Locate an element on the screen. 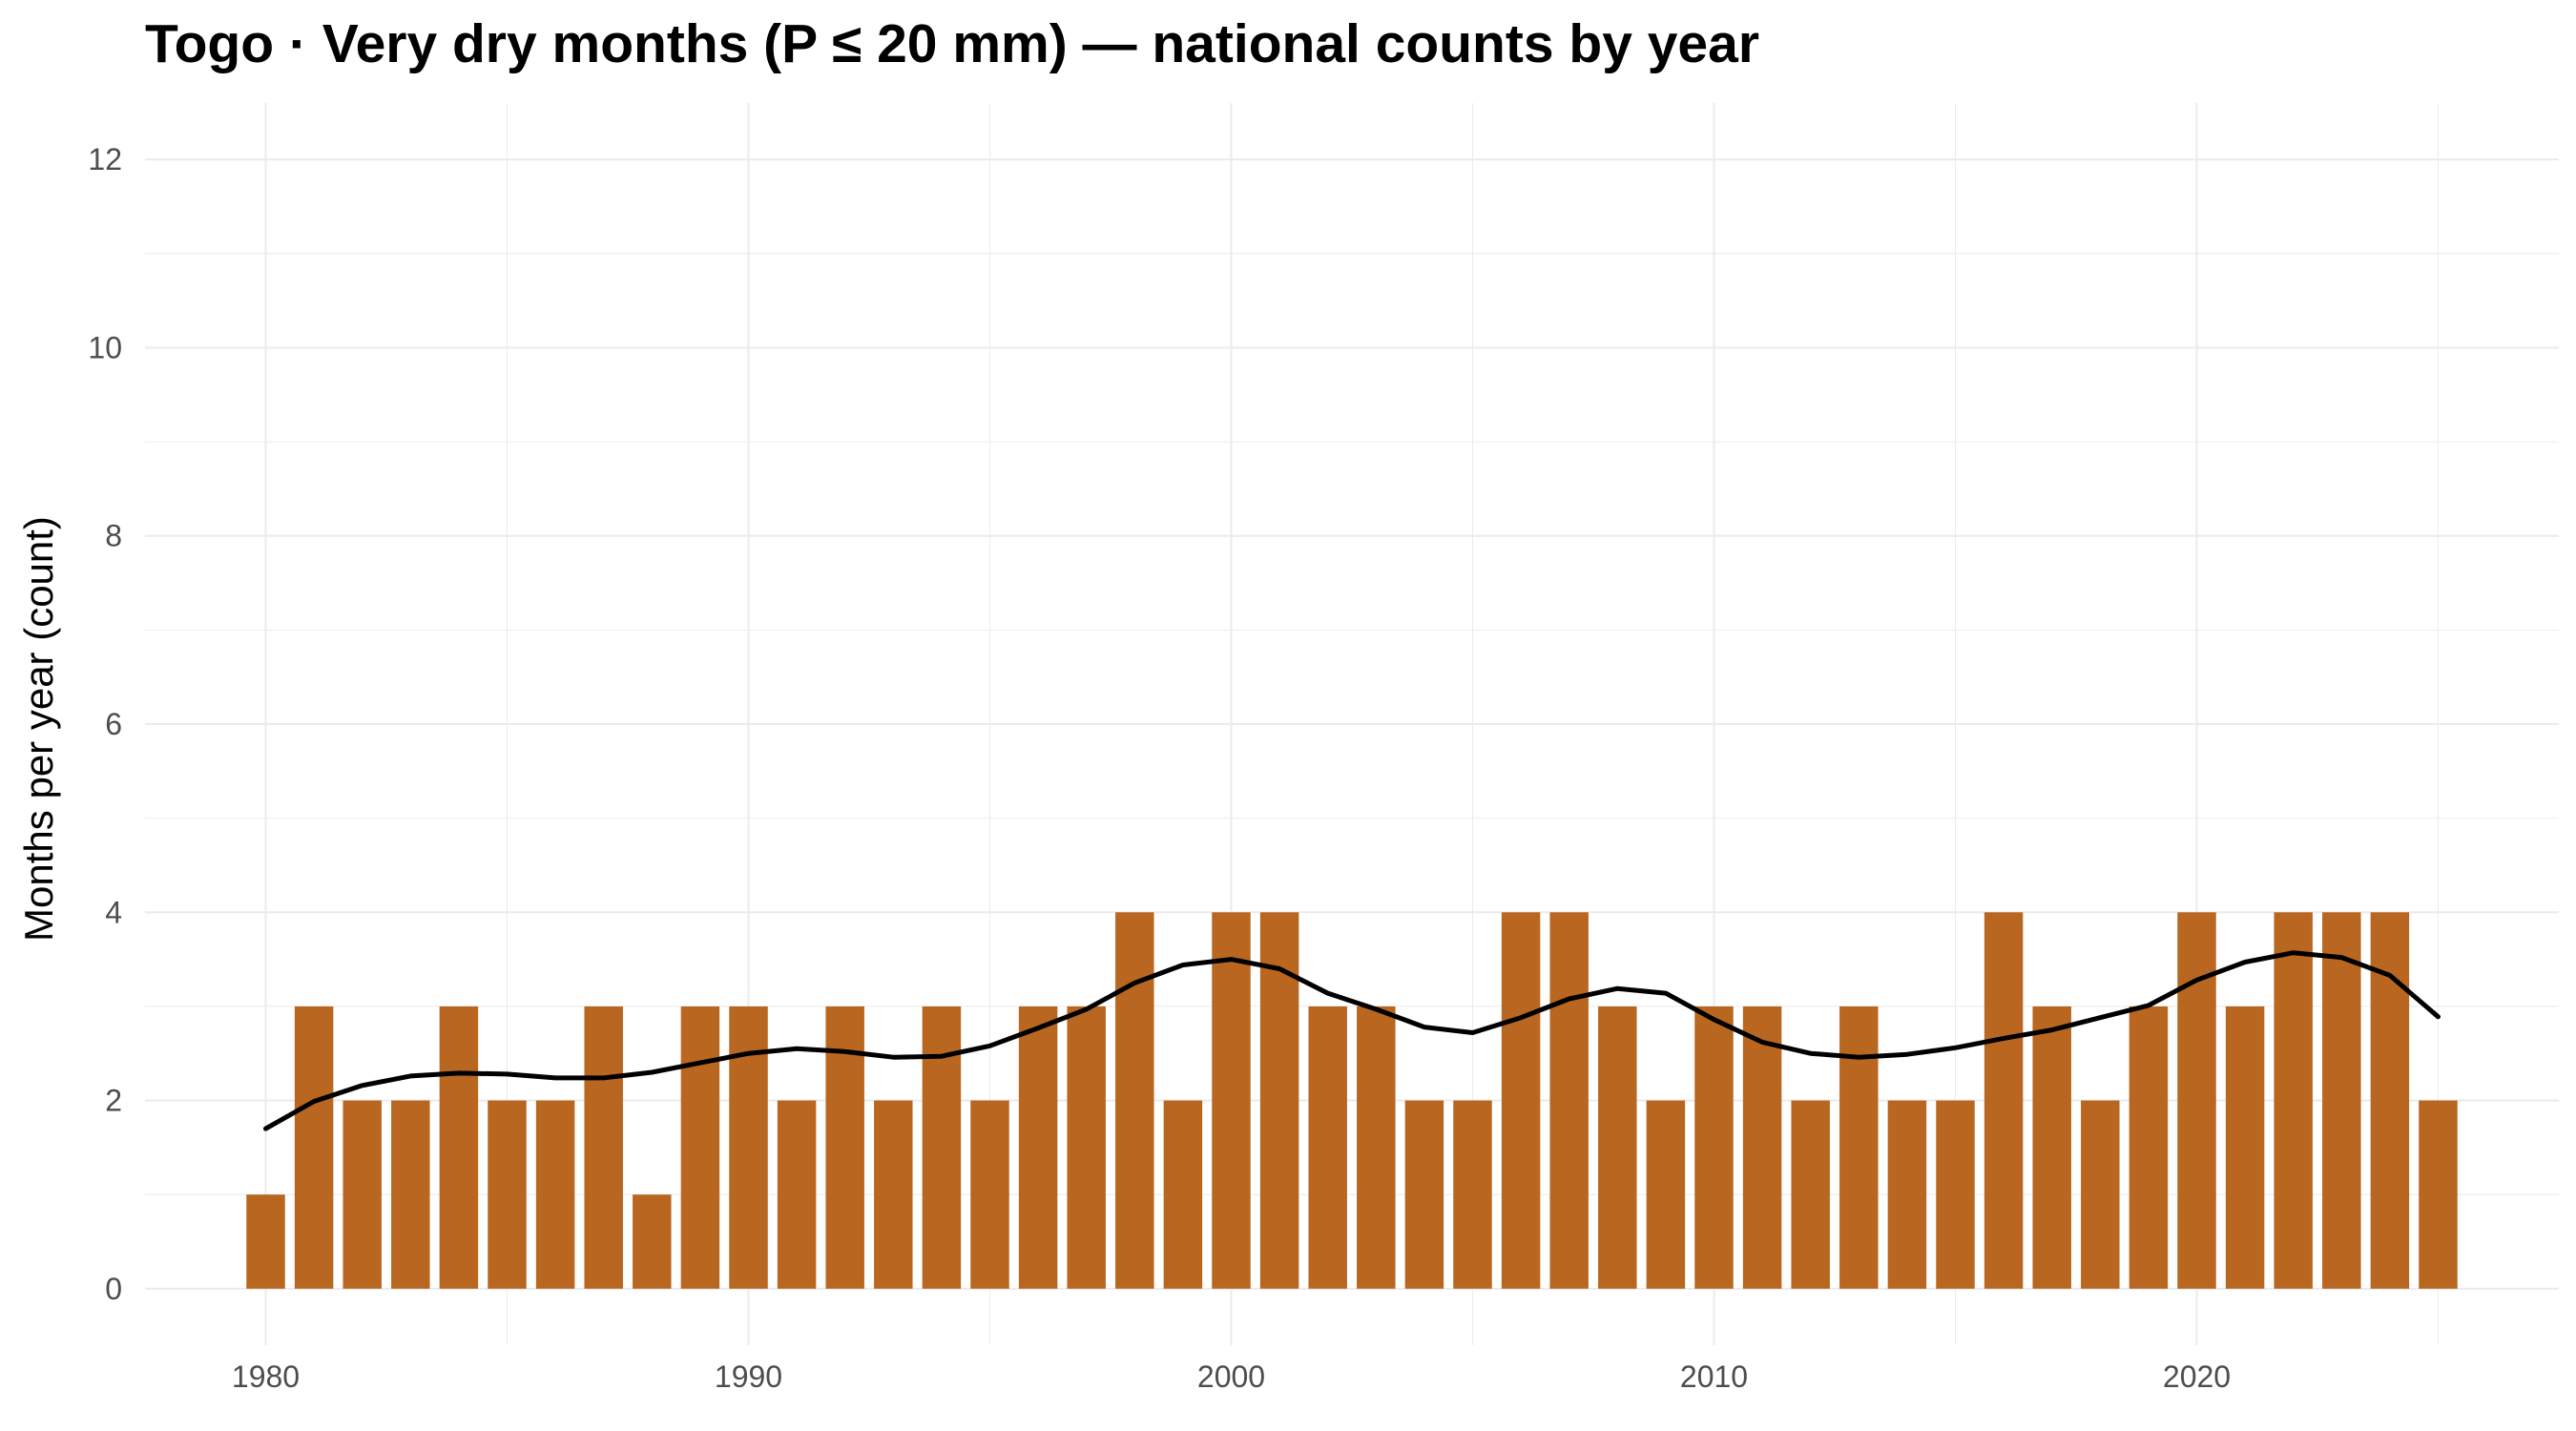 This screenshot has width=2576, height=1431. x-axis-ticks: 1980 1990 2000 2010 2020 is located at coordinates (1231, 1377).